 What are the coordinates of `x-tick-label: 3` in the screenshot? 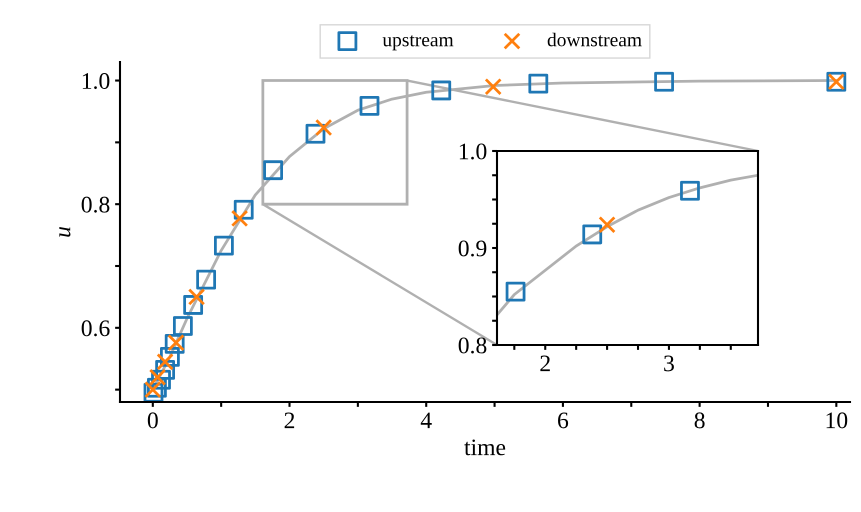 It's located at (669, 363).